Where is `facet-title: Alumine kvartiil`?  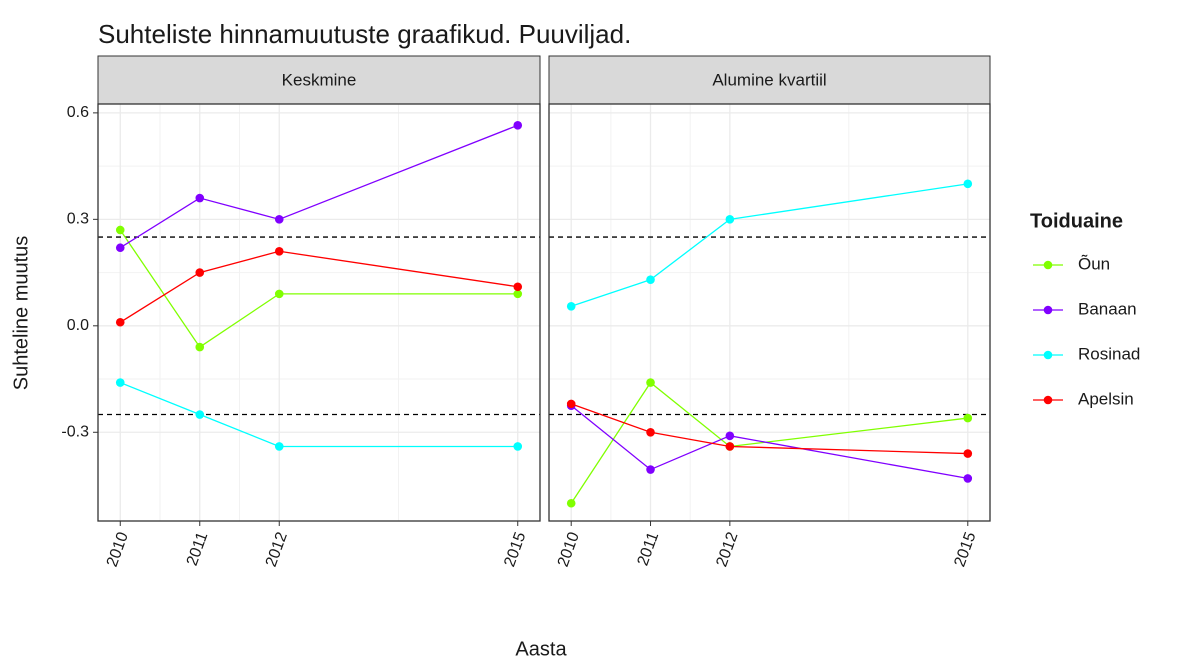 facet-title: Alumine kvartiil is located at coordinates (769, 79).